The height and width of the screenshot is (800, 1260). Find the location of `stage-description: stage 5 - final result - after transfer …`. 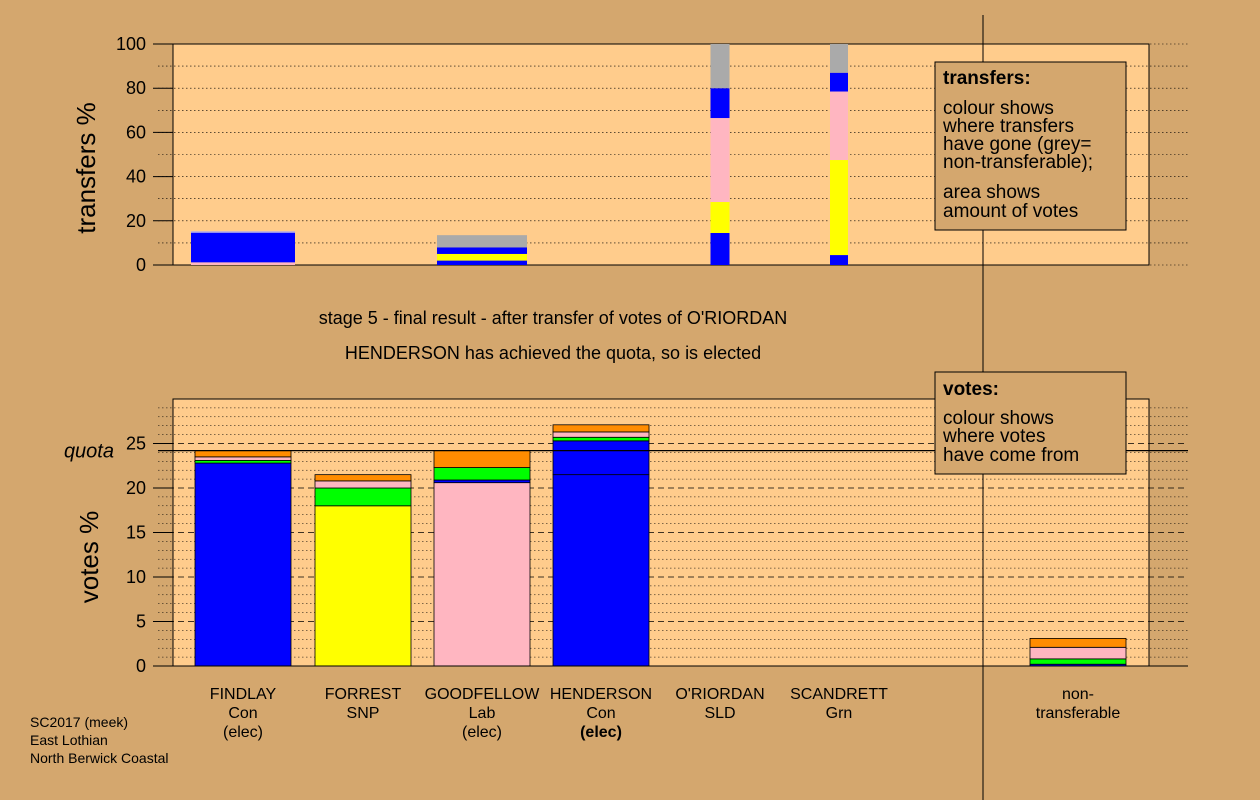

stage-description: stage 5 - final result - after transfer … is located at coordinates (553, 318).